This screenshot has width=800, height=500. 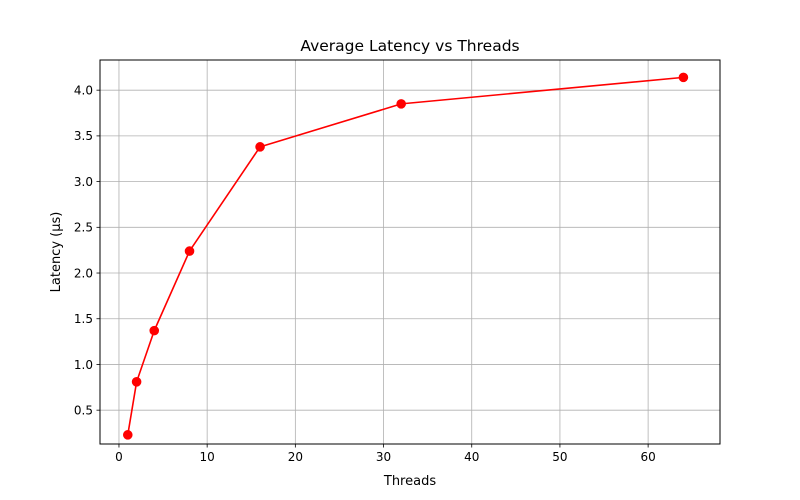 I want to click on y-tick-label: 2.0, so click(x=83, y=273).